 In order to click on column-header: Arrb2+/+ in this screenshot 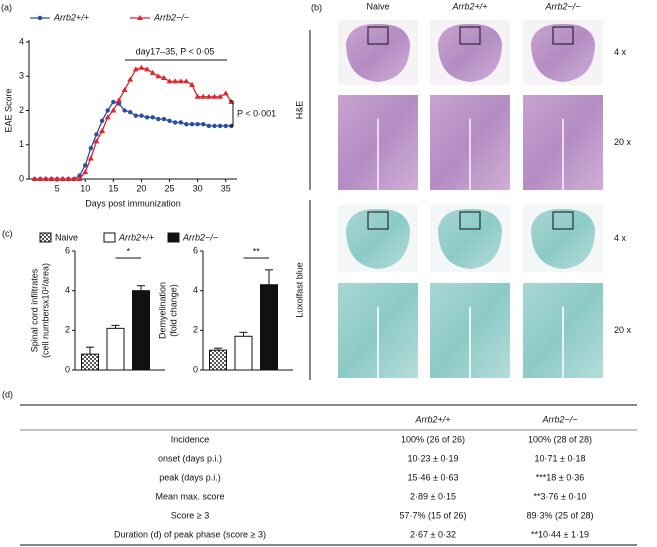, I will do `click(469, 6)`.